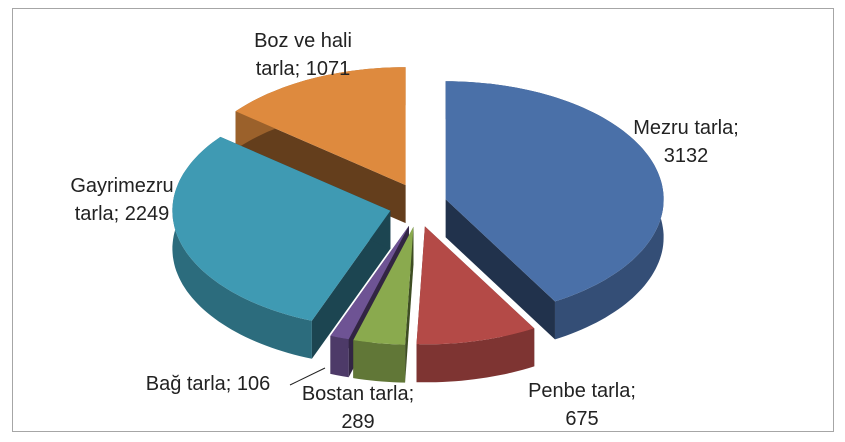 Image resolution: width=845 pixels, height=442 pixels. What do you see at coordinates (303, 55) in the screenshot?
I see `data-label: Boz ve hali tarla; 1071` at bounding box center [303, 55].